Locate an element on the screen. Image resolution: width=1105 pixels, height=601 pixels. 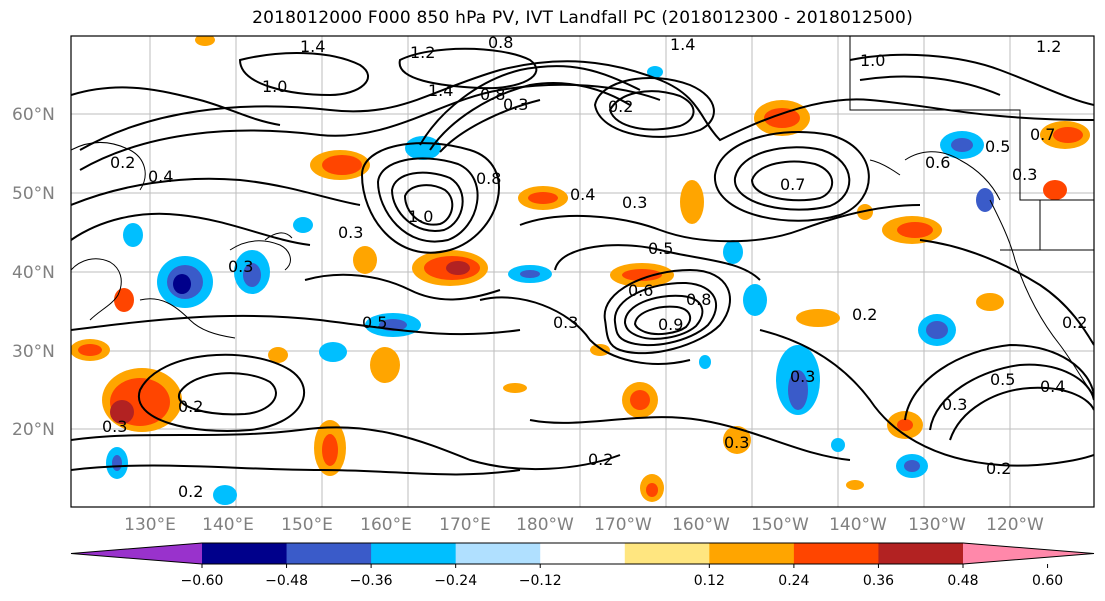
lon-label: 150°W is located at coordinates (780, 525).